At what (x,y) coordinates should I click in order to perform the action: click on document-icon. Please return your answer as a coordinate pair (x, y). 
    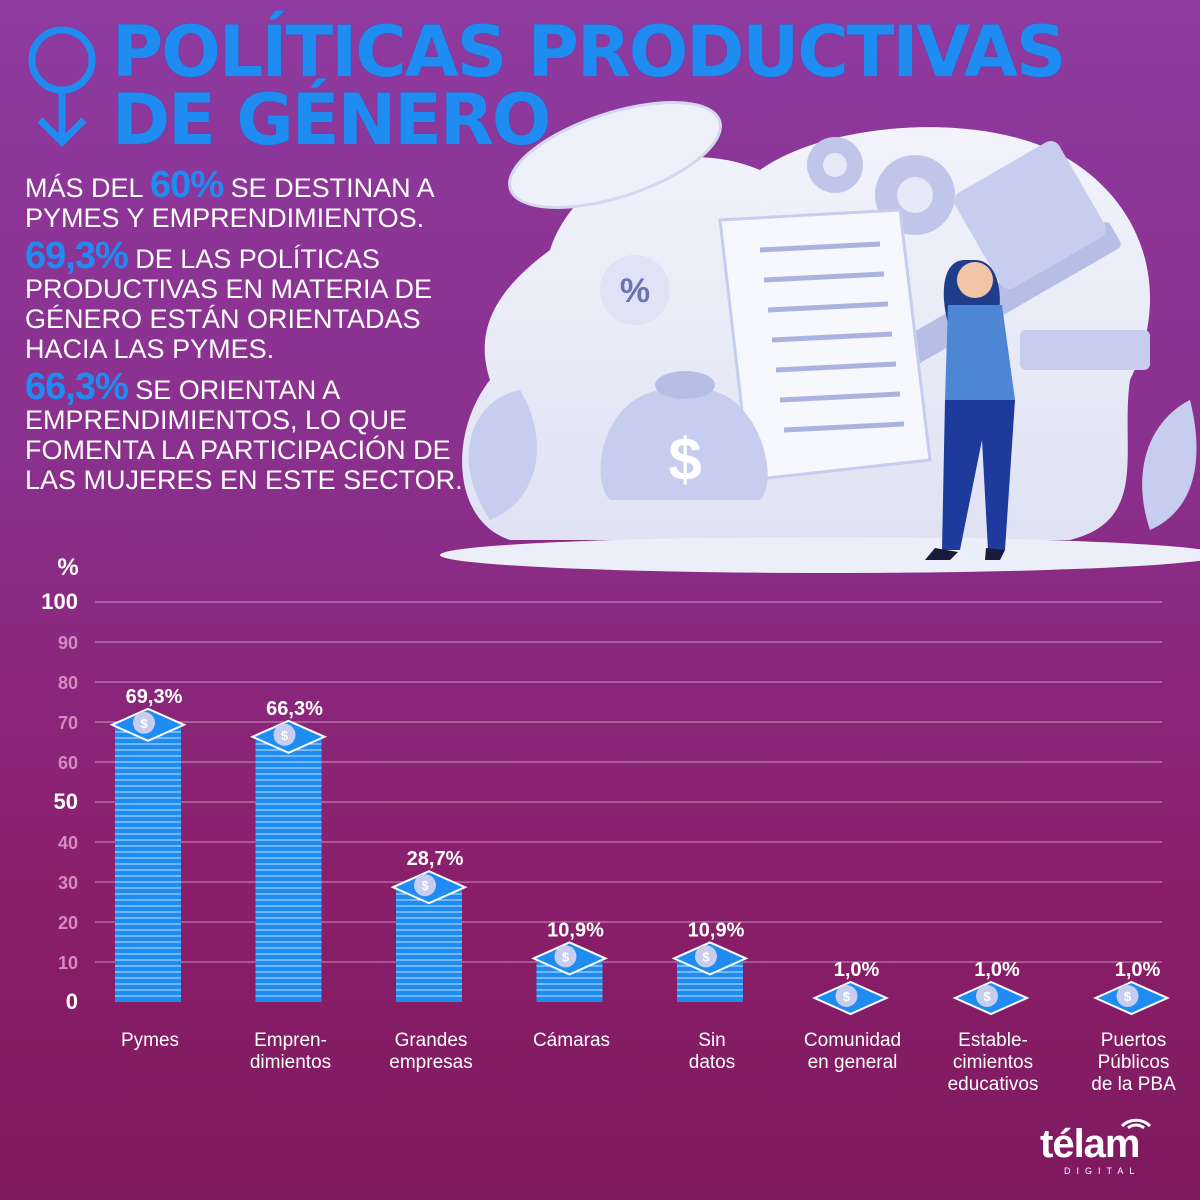
    Looking at the image, I should click on (825, 345).